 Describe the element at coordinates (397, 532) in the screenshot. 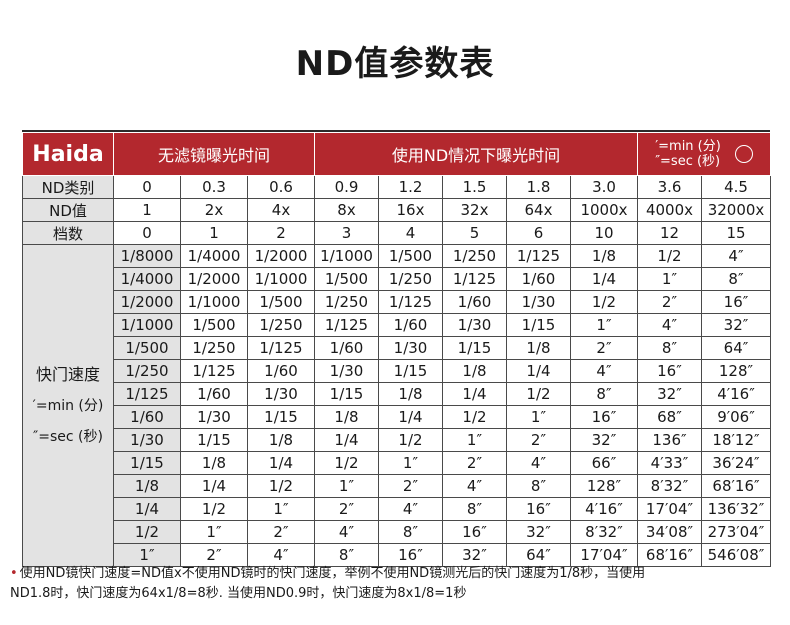

I see `table-row: 1/2 1″ 2″ 4″ 8″ 16″ 32″ 8′32″ 34′08″ 273′04″` at that location.